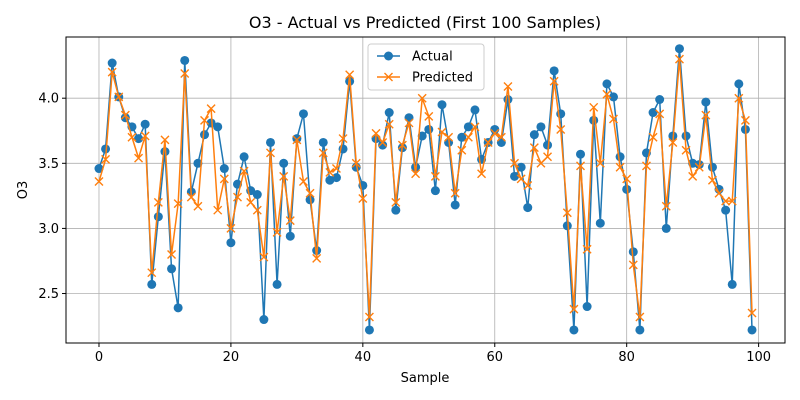  What do you see at coordinates (426, 67) in the screenshot?
I see `legend: Actual Predicted` at bounding box center [426, 67].